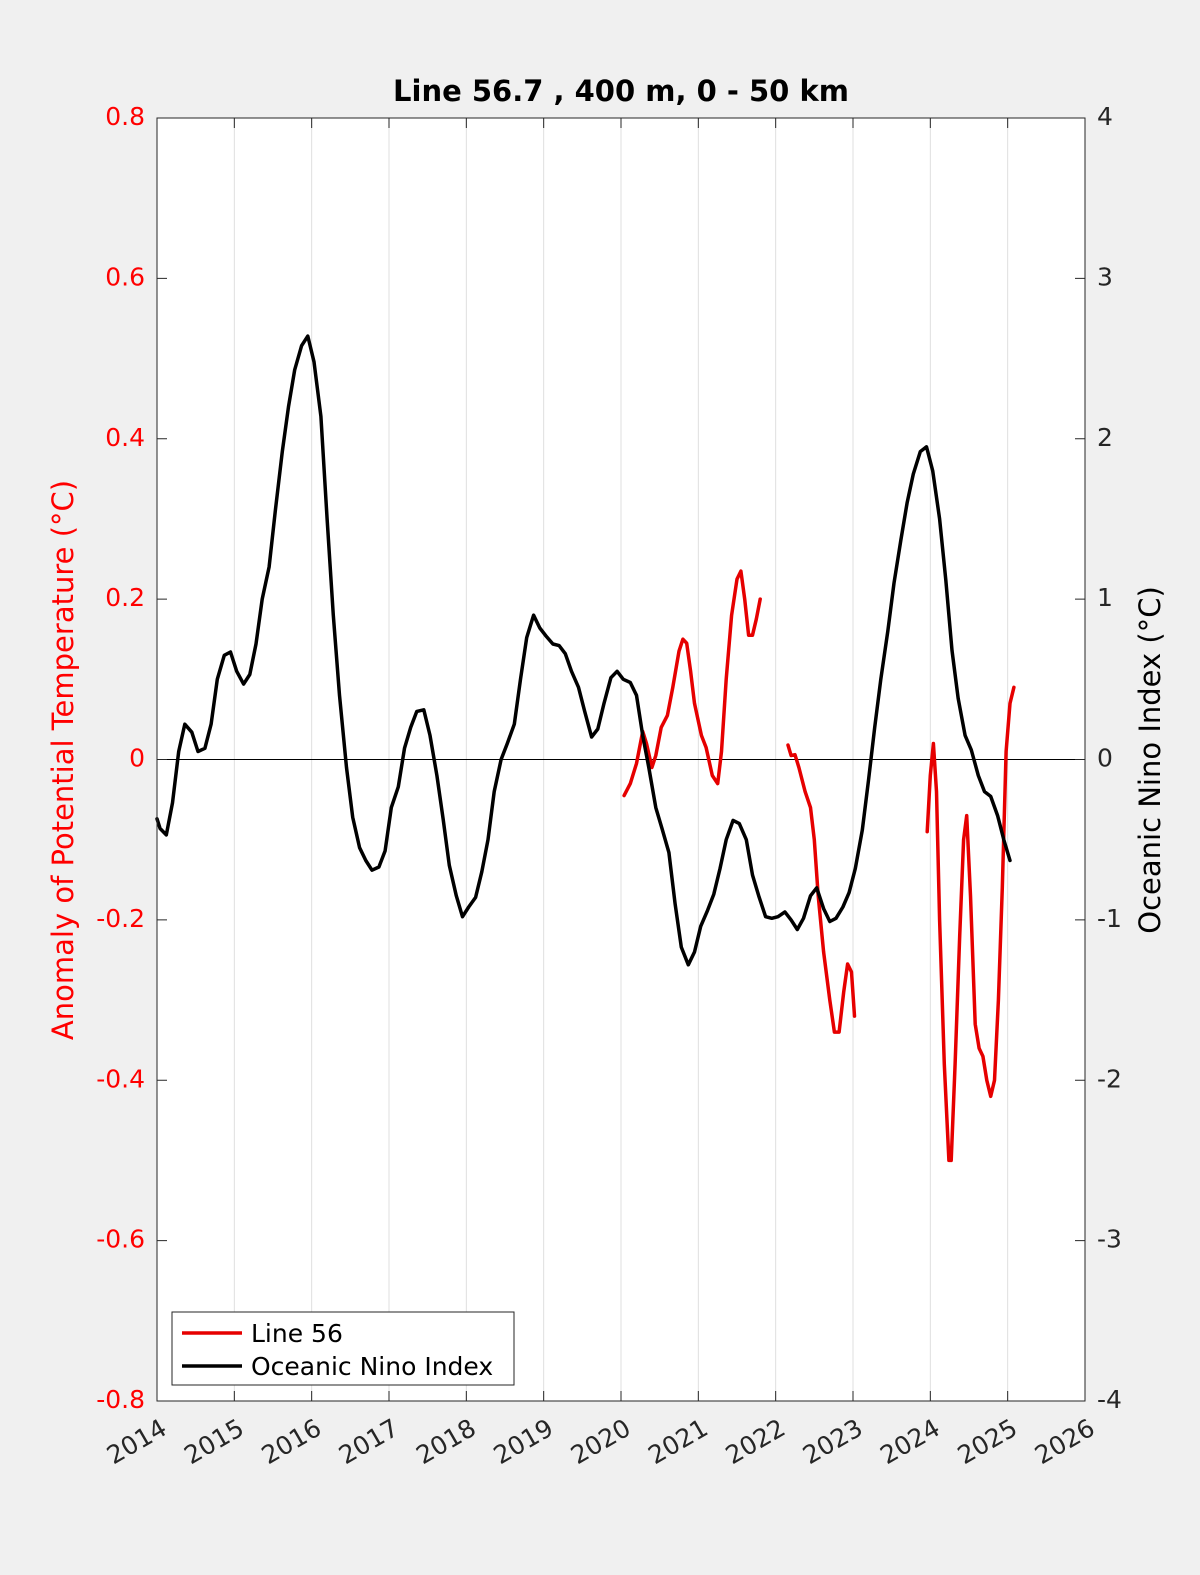 This screenshot has width=1200, height=1575. Describe the element at coordinates (120, 918) in the screenshot. I see `y-left-tick-label: -0.2` at that location.